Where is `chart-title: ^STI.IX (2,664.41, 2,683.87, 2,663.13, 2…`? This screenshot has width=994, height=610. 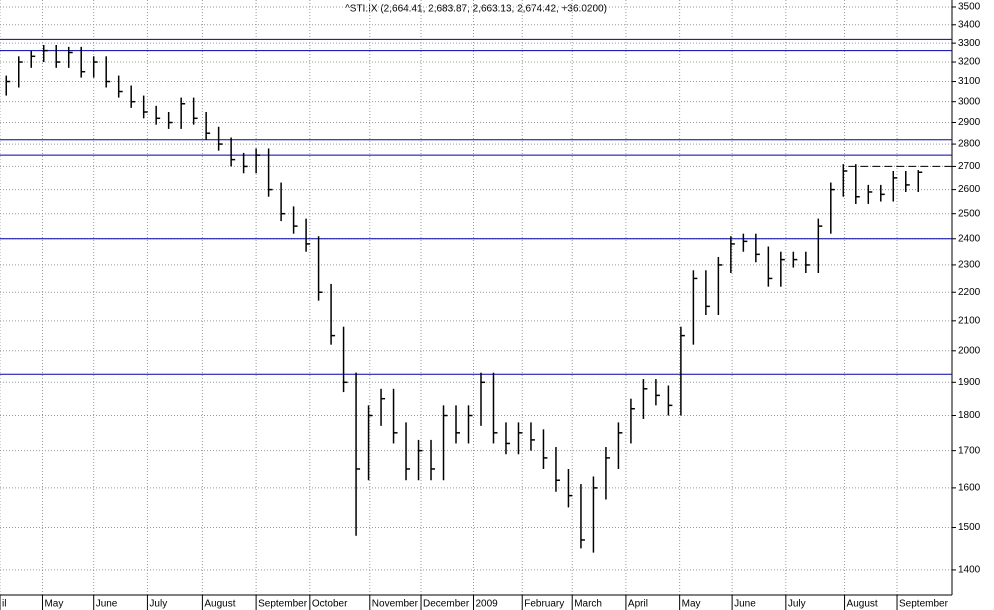
chart-title: ^STI.IX (2,664.41, 2,683.87, 2,663.13, 2… is located at coordinates (476, 9).